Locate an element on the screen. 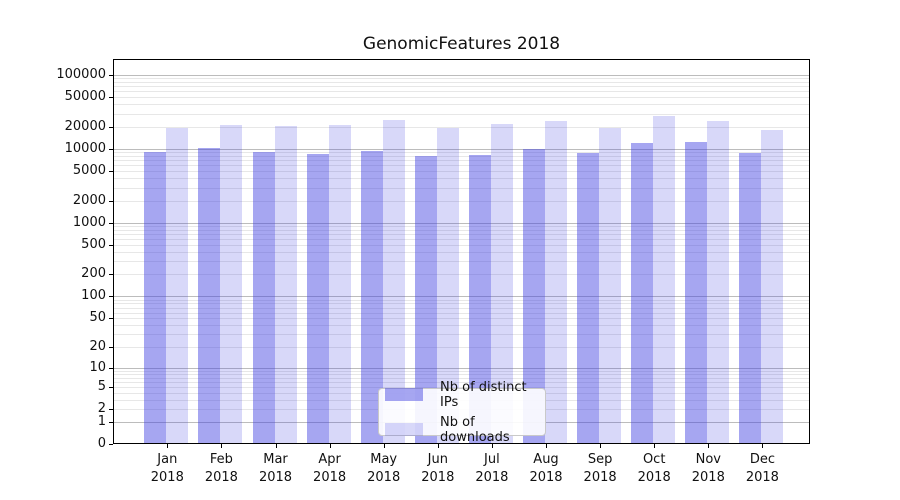  x-tick-label: Oct 2018 is located at coordinates (654, 468).